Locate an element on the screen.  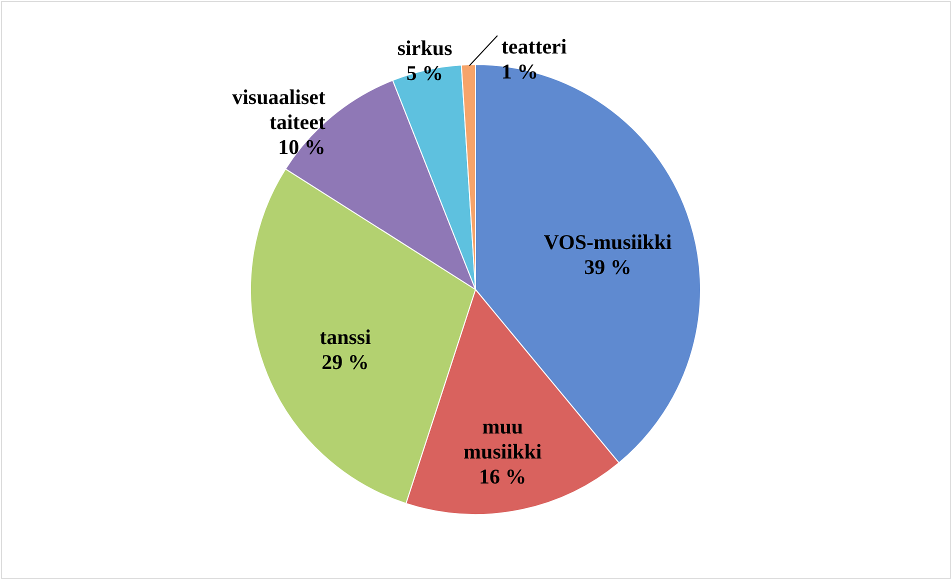
slice-label: tanssi is located at coordinates (346, 336).